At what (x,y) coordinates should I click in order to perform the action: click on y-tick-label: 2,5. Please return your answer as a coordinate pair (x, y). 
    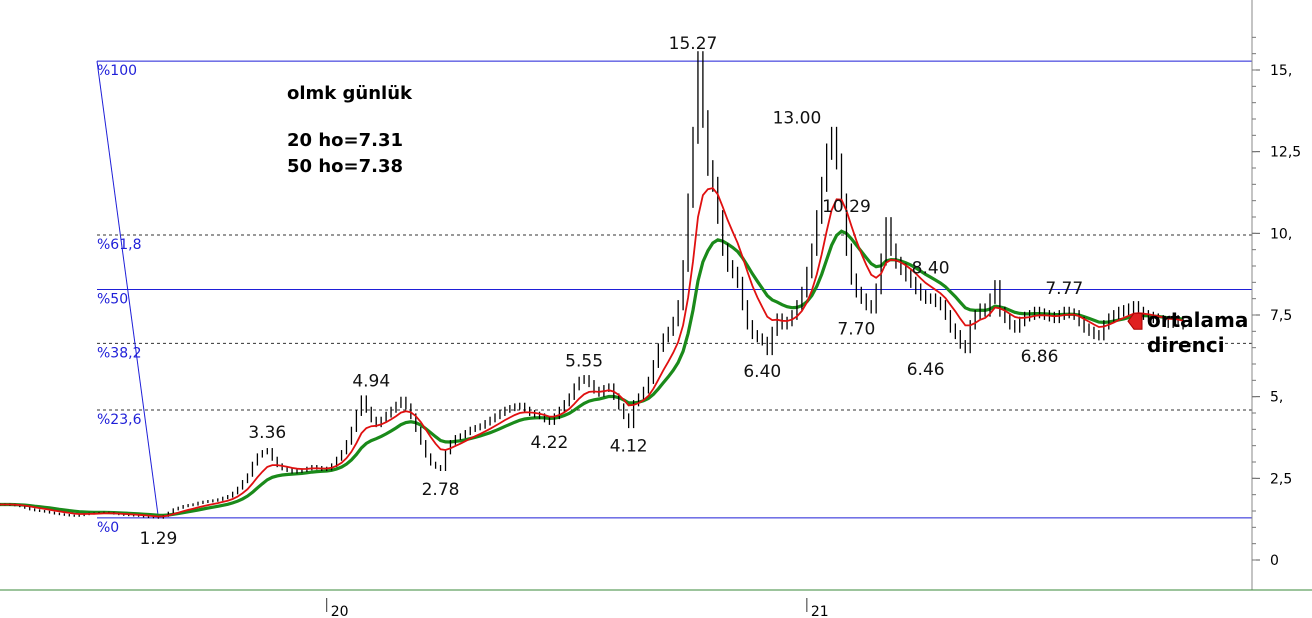
    Looking at the image, I should click on (1281, 479).